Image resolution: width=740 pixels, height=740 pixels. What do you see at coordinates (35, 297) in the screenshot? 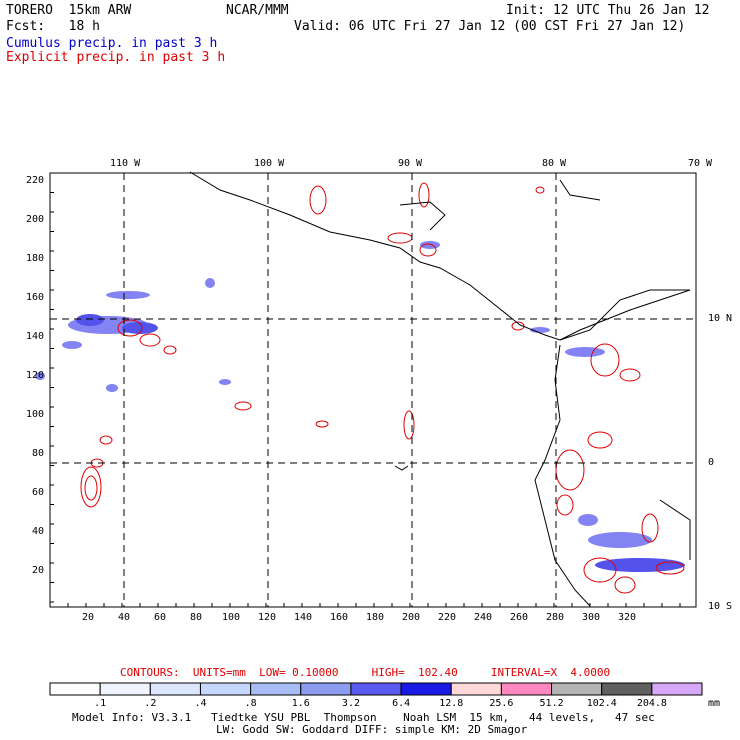
I see `y-tick-label: 160` at bounding box center [35, 297].